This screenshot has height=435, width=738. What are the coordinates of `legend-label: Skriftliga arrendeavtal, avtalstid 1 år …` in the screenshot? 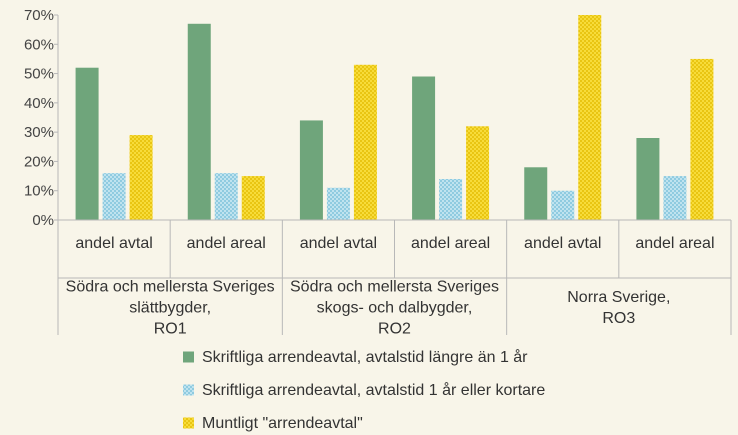 It's located at (373, 390).